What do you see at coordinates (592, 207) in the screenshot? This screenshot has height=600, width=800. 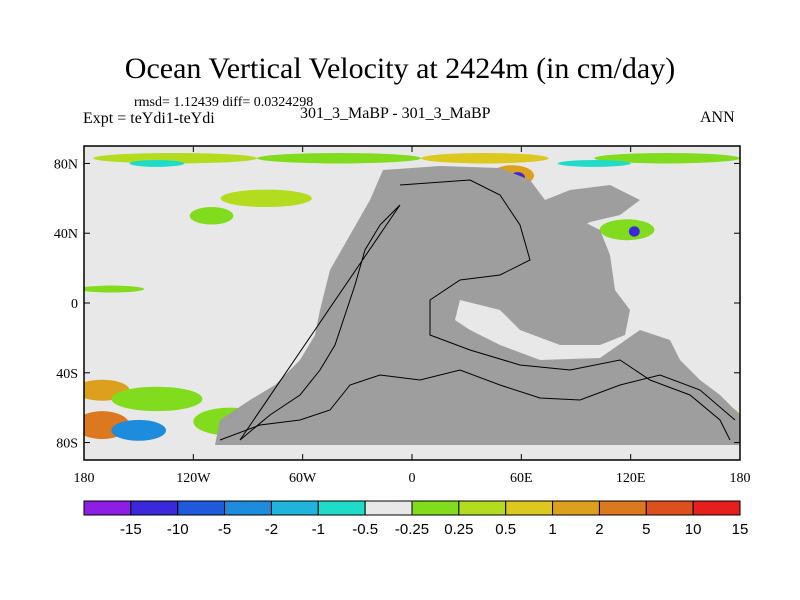 I see `landmass-north-east` at bounding box center [592, 207].